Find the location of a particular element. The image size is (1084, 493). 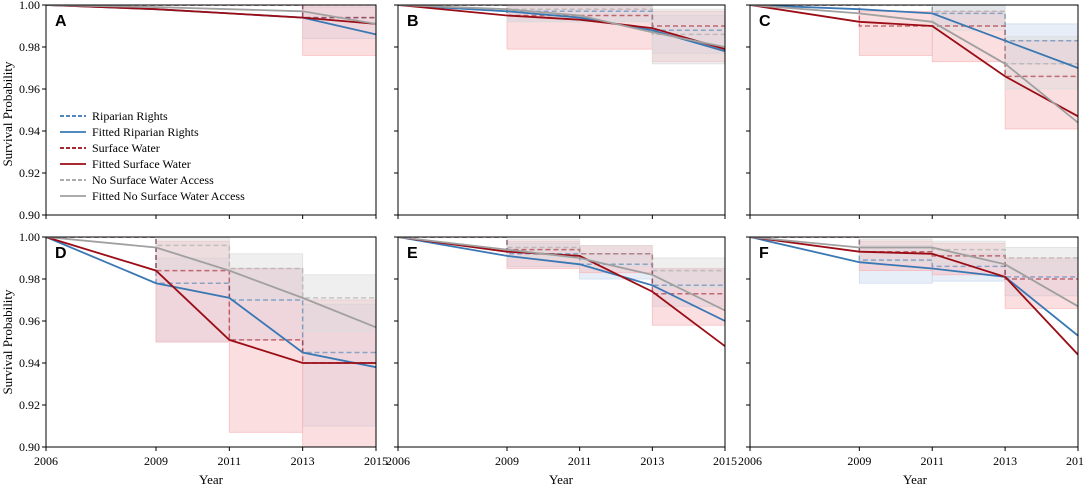

panel-letter: B is located at coordinates (413, 21).